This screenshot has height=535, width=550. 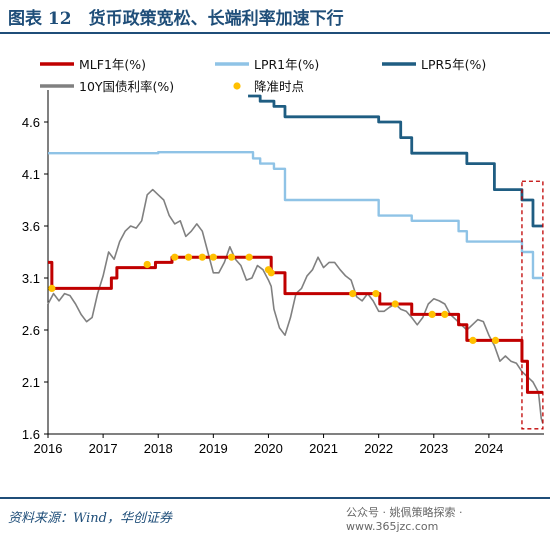 I want to click on source-note: 资料来源：Wind，华创证券, so click(x=90, y=518).